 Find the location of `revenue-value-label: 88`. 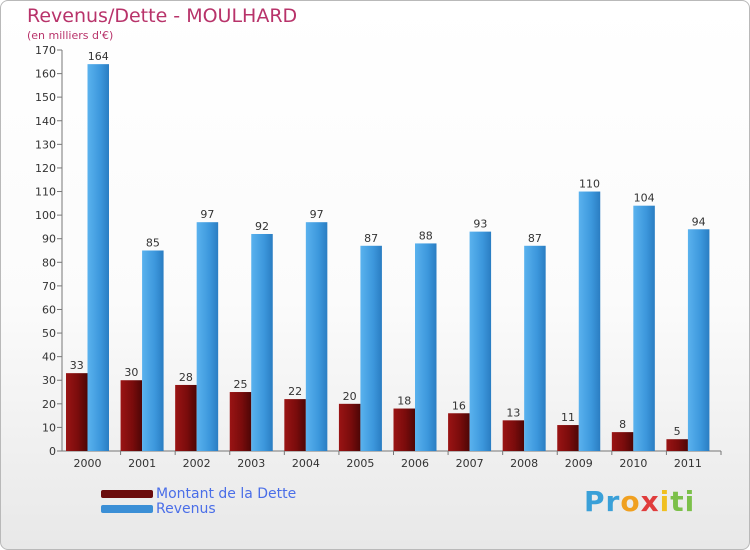

revenue-value-label: 88 is located at coordinates (426, 235).